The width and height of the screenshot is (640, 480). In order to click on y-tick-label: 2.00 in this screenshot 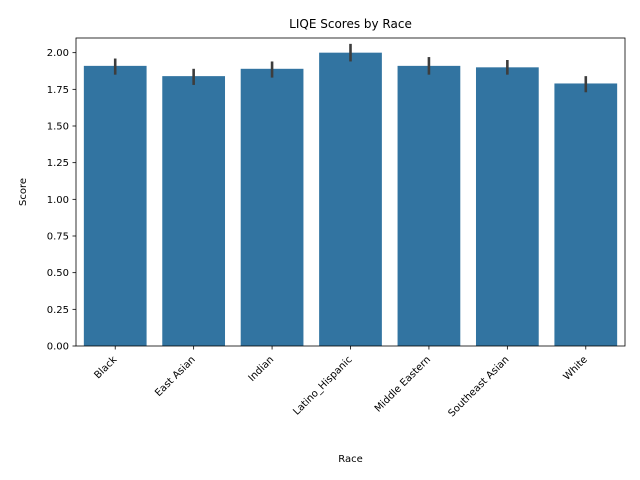, I will do `click(58, 53)`.